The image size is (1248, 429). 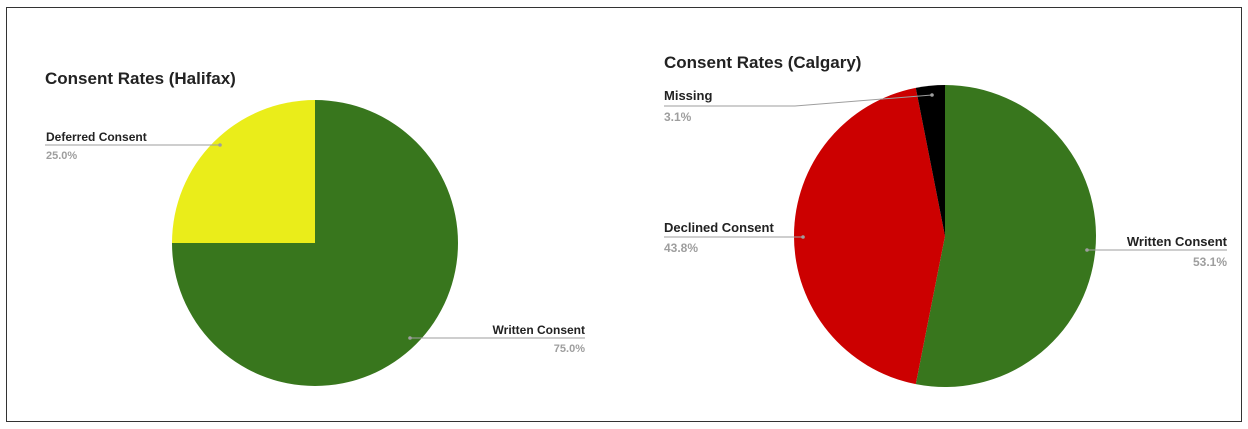 I want to click on slice-pct-calgary-missing: 3.1%, so click(x=678, y=117).